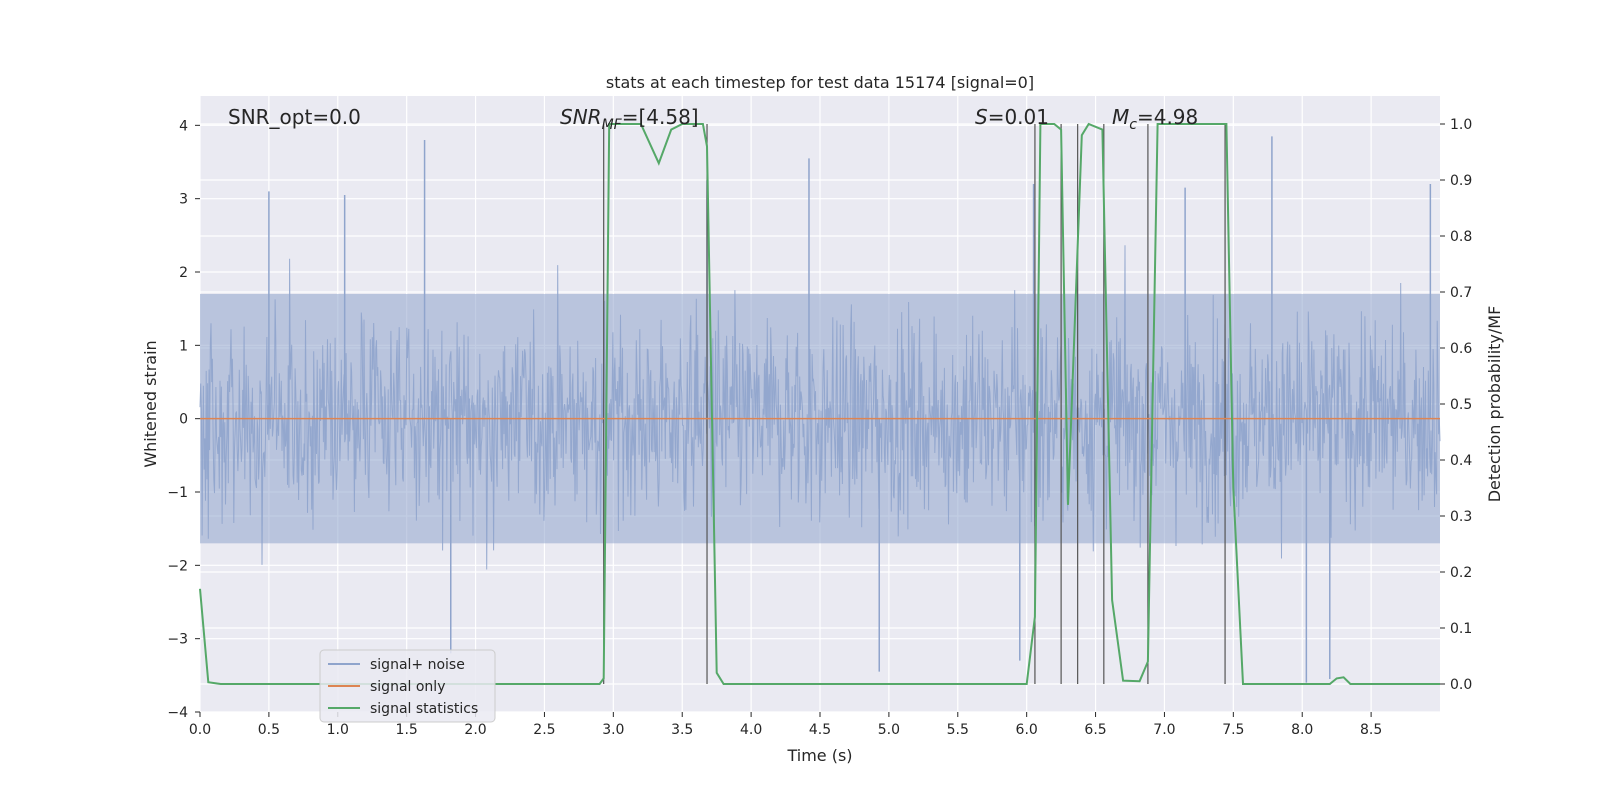 This screenshot has height=800, width=1600. What do you see at coordinates (819, 755) in the screenshot?
I see `x-axis-label: Time (s)` at bounding box center [819, 755].